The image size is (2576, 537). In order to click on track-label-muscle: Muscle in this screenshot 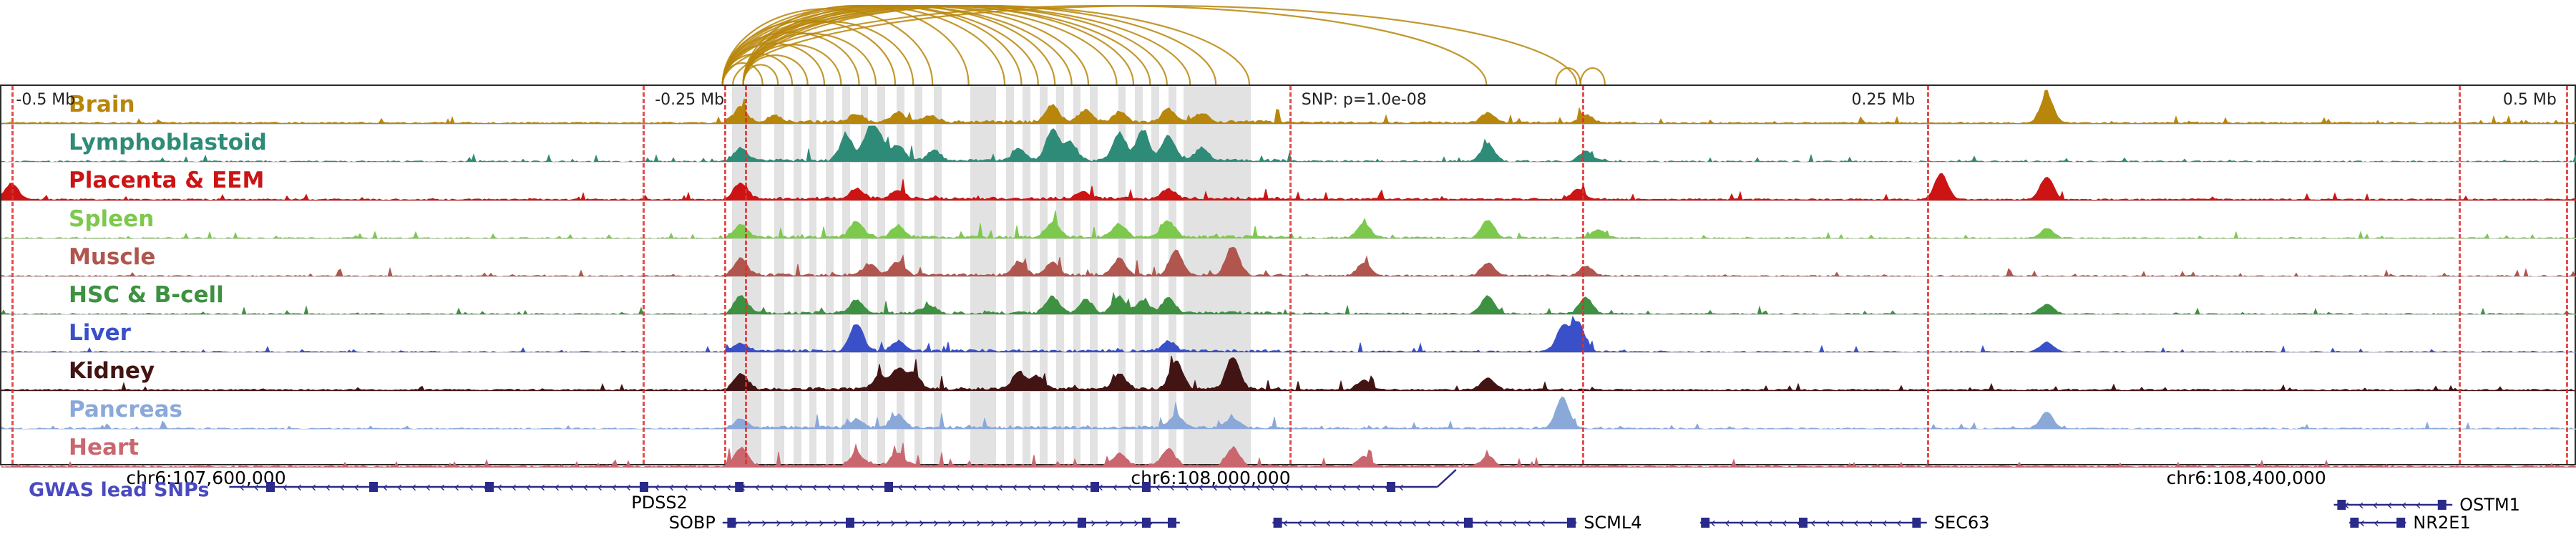, I will do `click(112, 256)`.